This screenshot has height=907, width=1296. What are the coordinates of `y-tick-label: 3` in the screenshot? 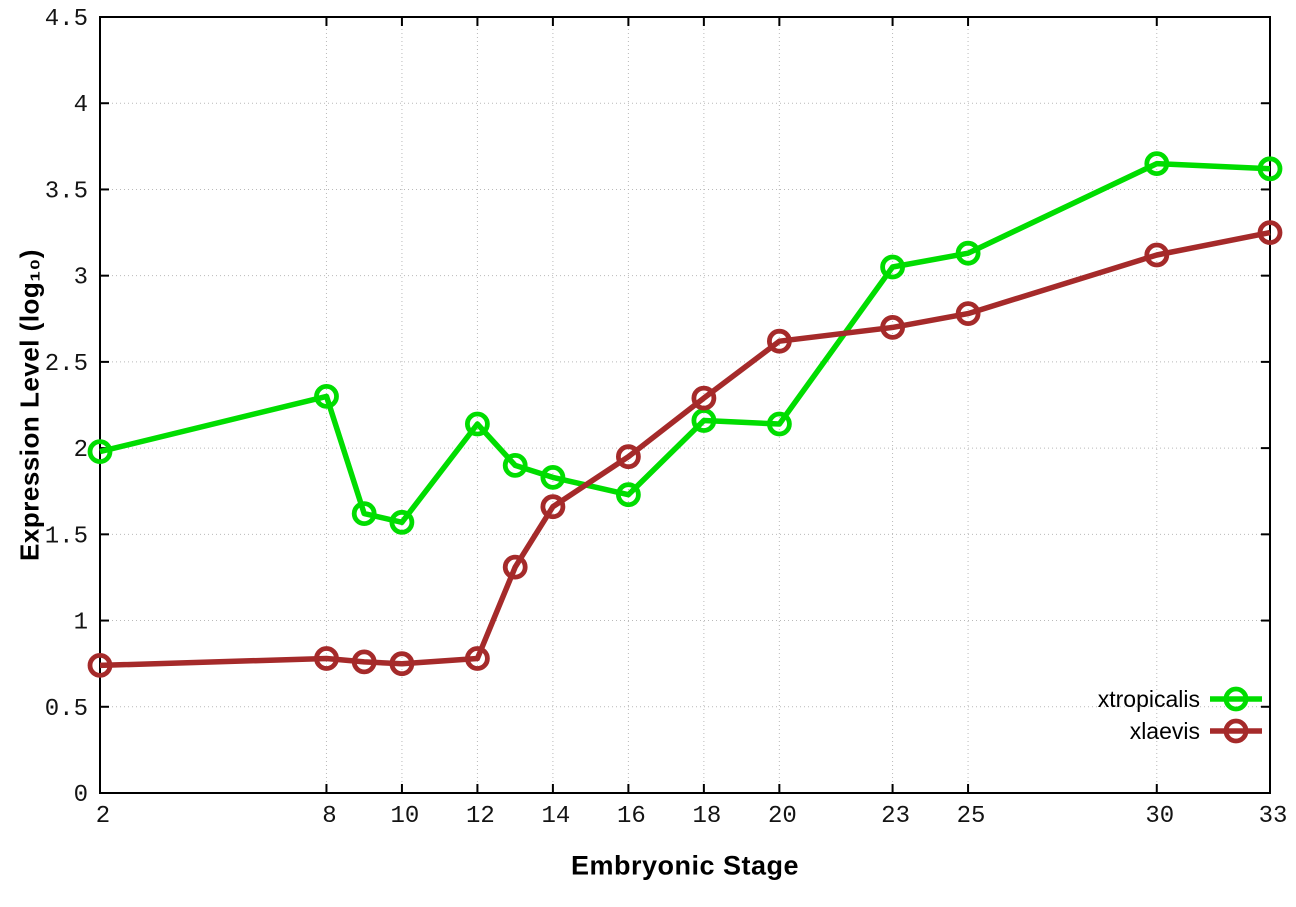 It's located at (81, 278).